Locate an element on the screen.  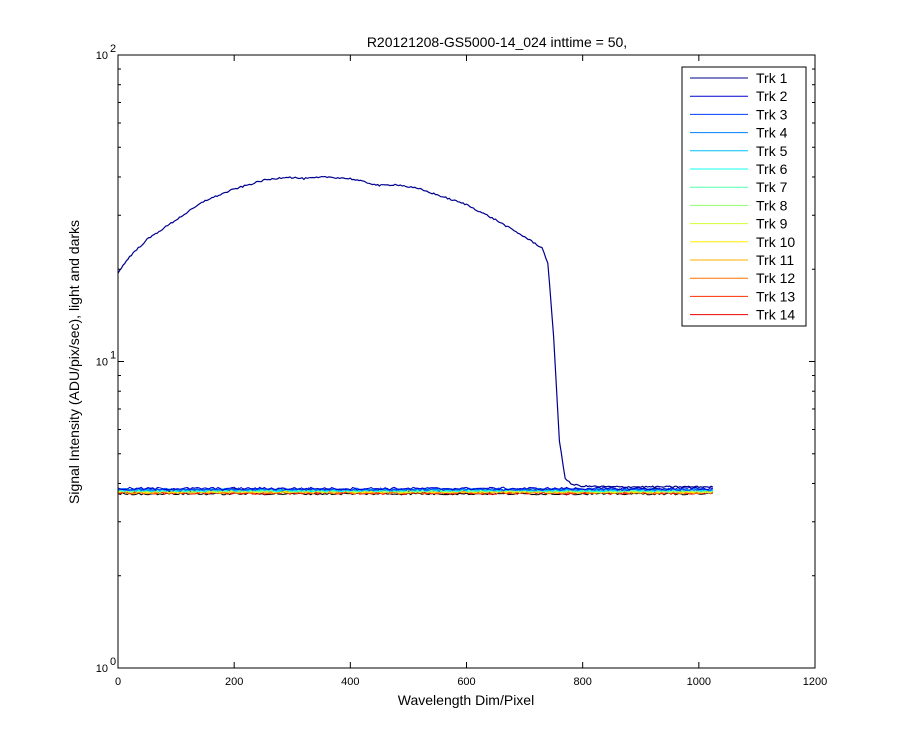
legend-label: Trk 7 is located at coordinates (772, 187).